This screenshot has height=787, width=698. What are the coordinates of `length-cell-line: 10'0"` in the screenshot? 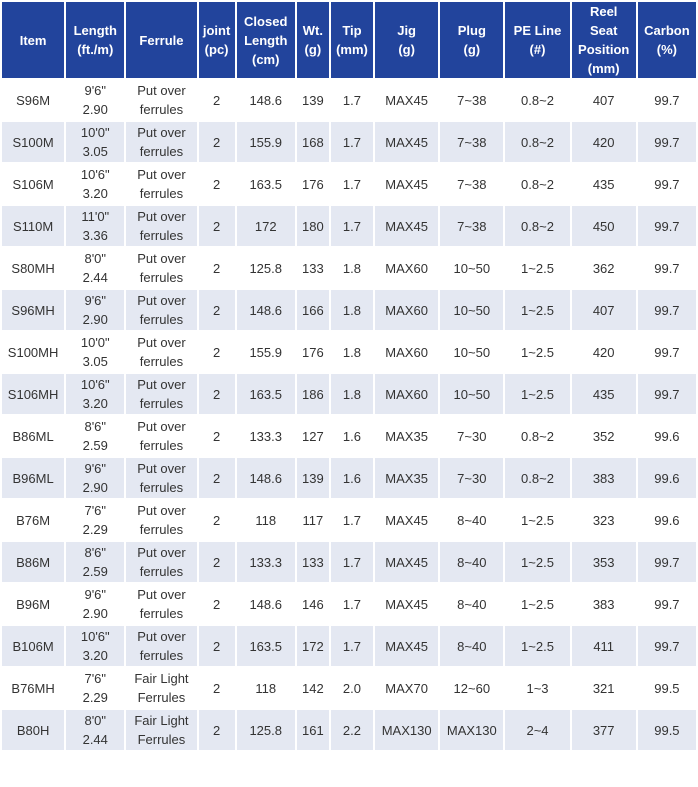 It's located at (95, 342).